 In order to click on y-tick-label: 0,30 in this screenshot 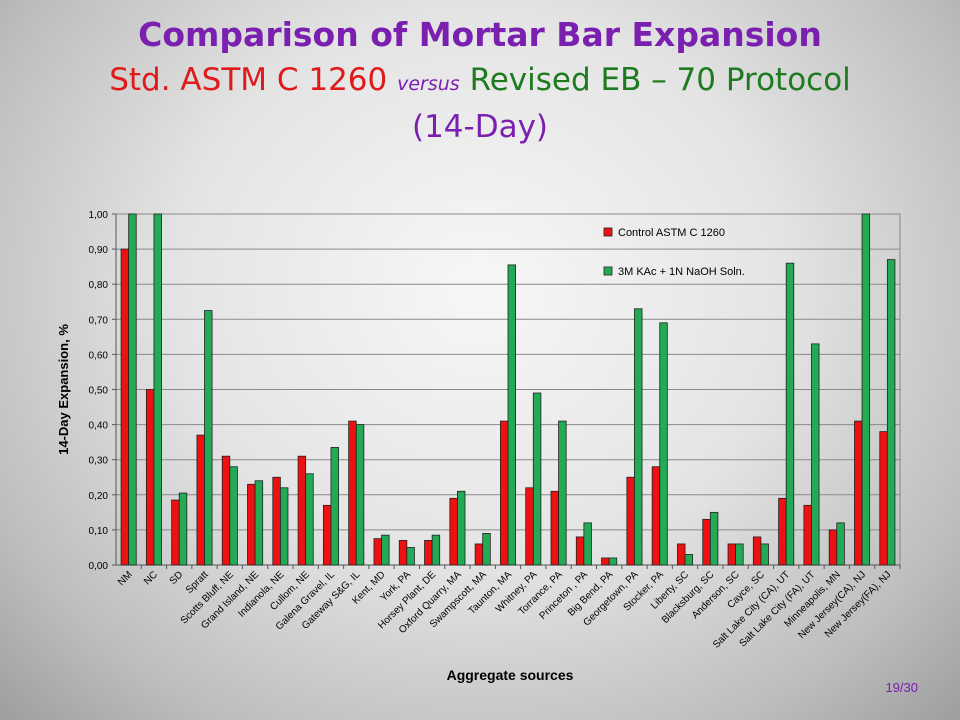, I will do `click(99, 461)`.